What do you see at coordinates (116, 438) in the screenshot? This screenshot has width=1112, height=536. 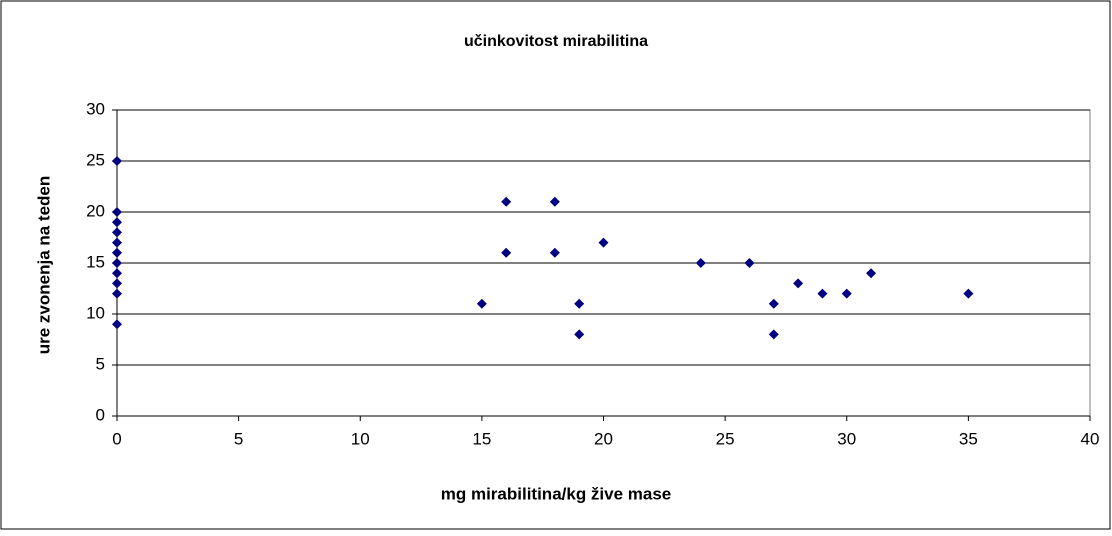 I see `x-tick-label: 0` at bounding box center [116, 438].